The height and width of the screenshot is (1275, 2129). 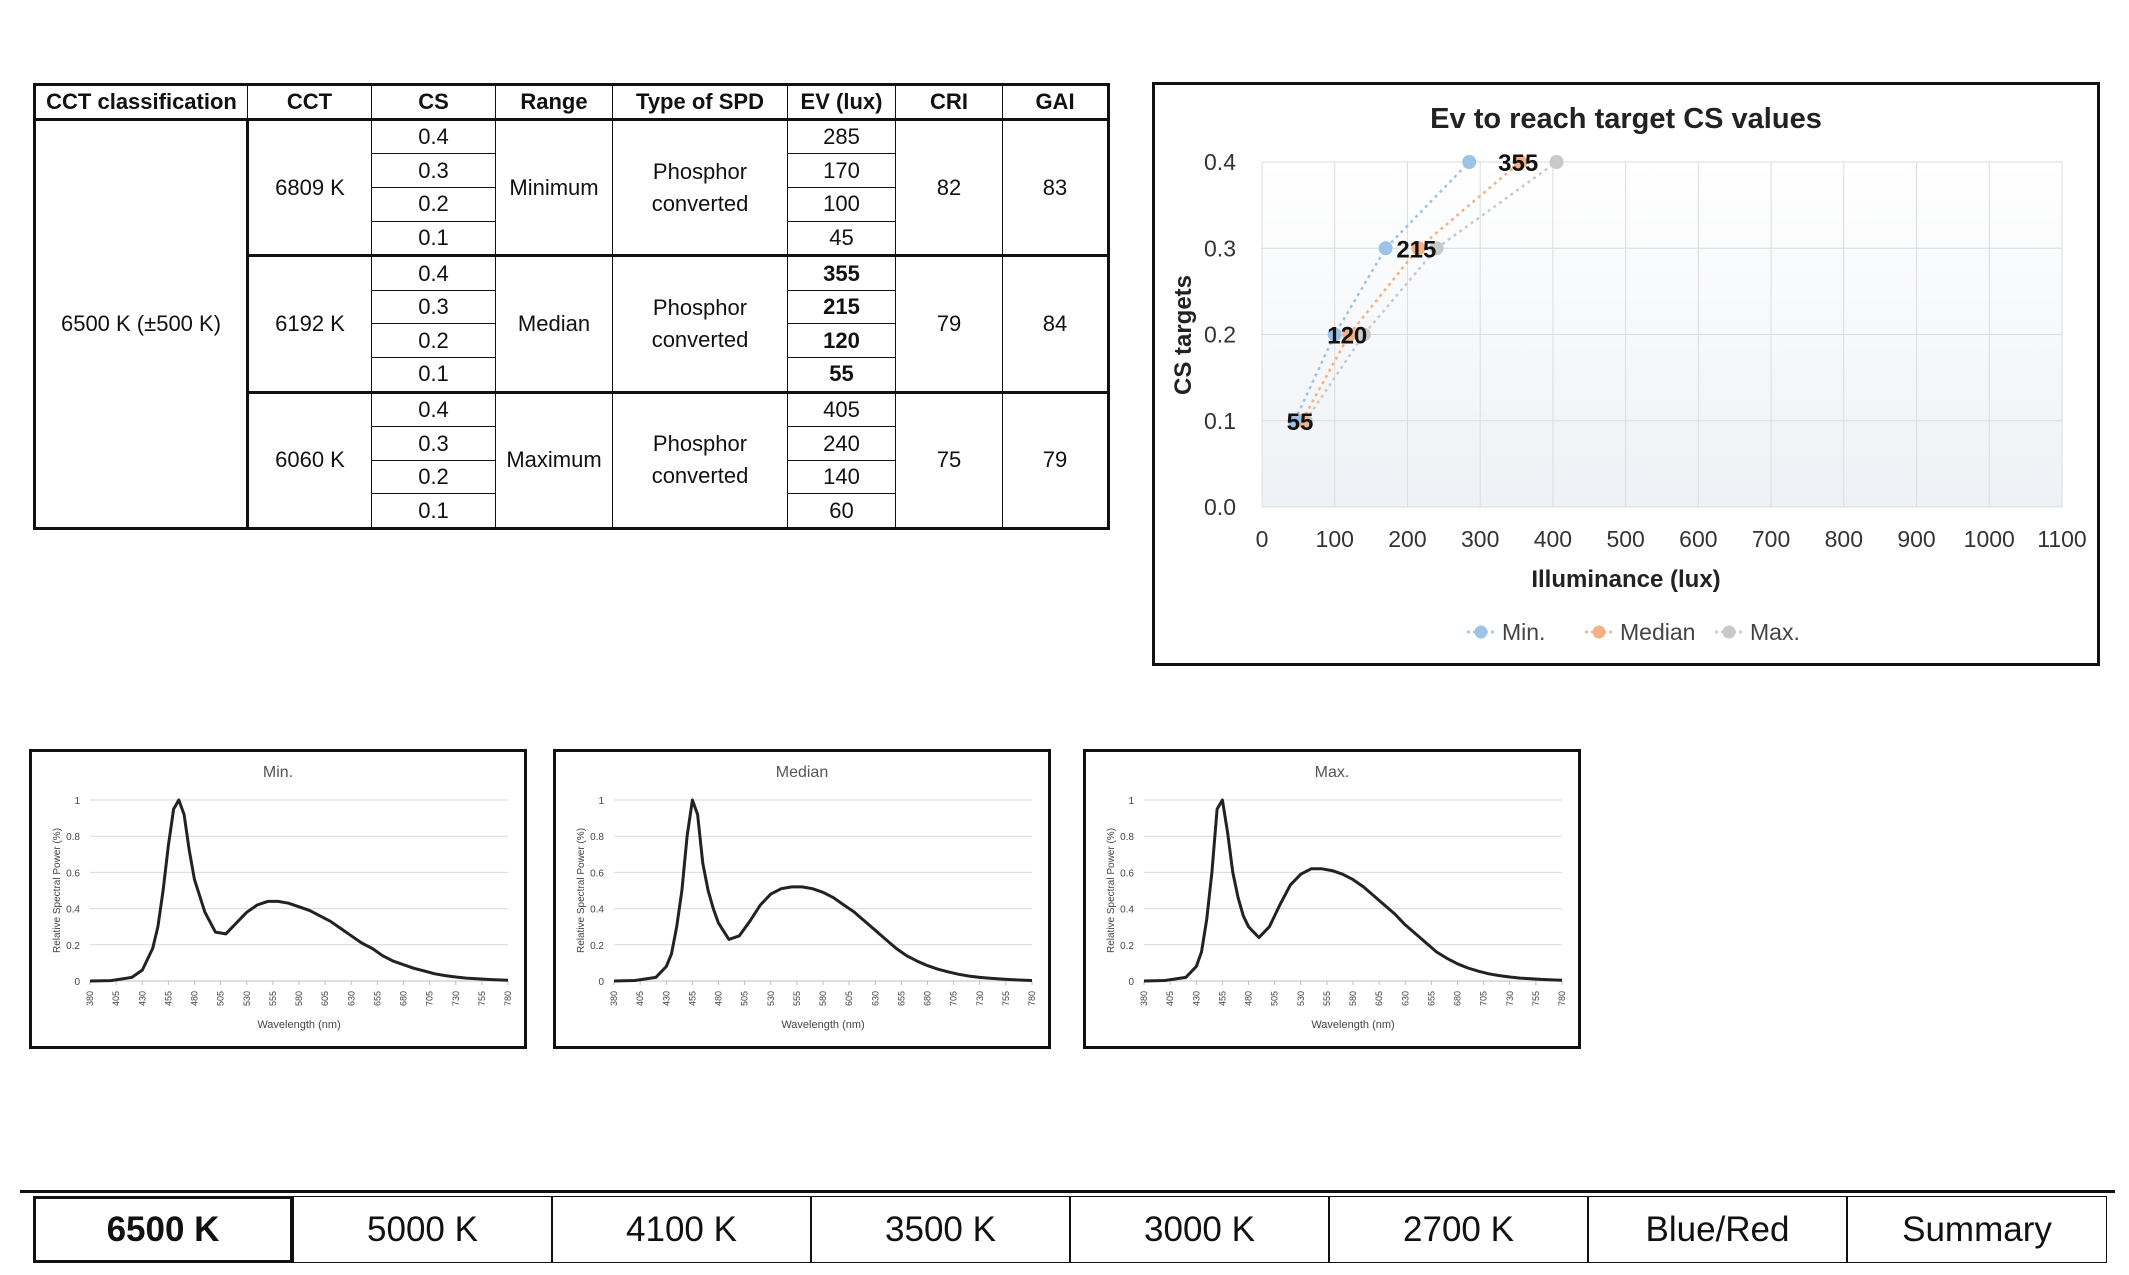 What do you see at coordinates (1131, 801) in the screenshot?
I see `spd-y-tick-label: 1` at bounding box center [1131, 801].